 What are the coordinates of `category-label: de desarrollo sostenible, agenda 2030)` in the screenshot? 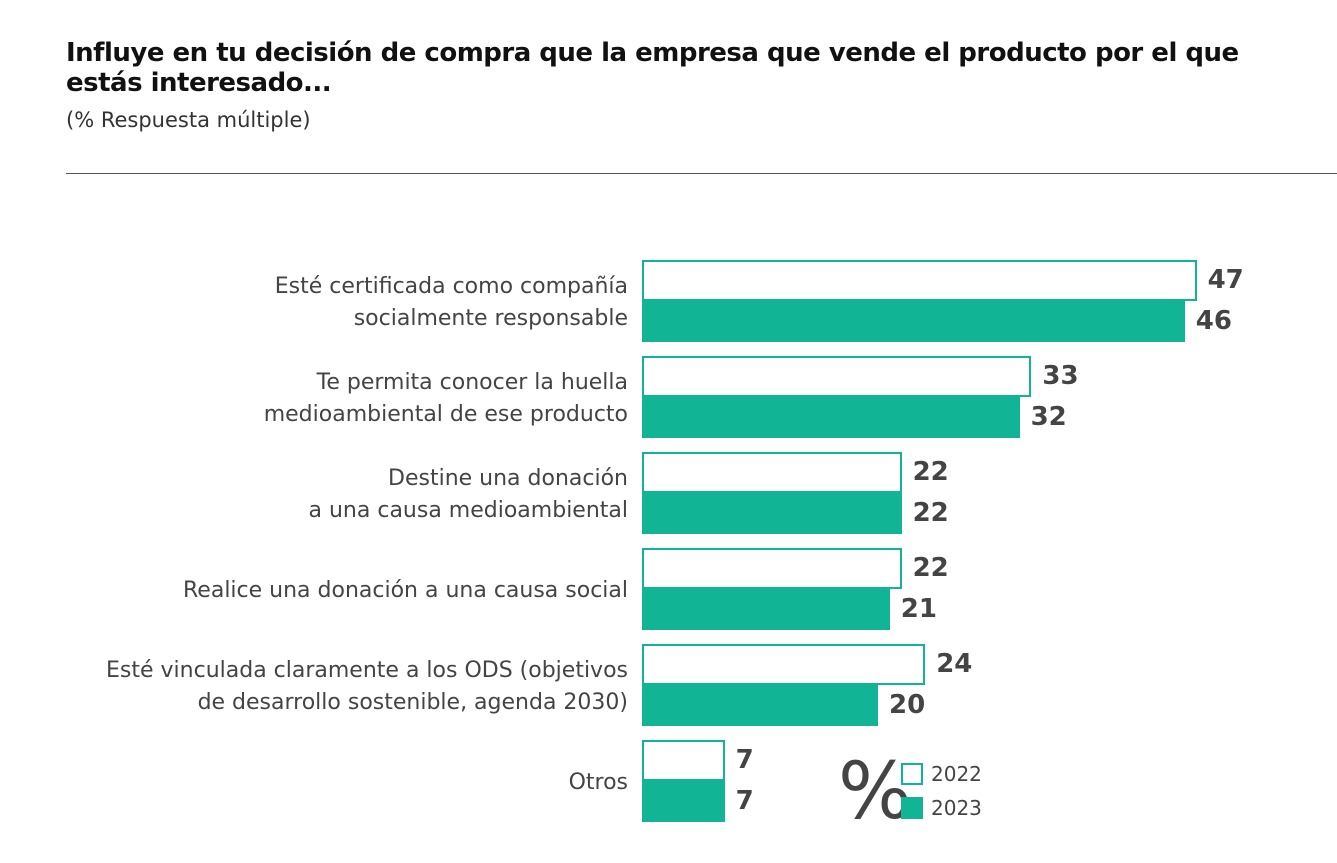 It's located at (412, 702).